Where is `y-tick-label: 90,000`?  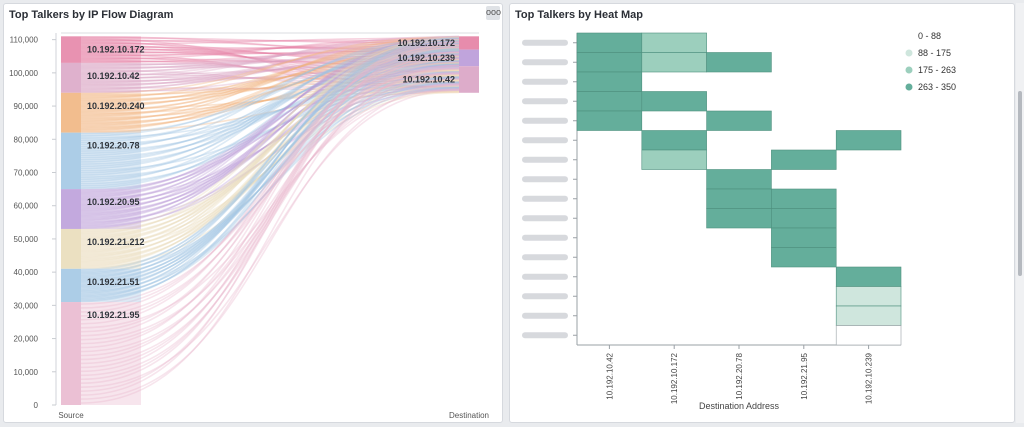 y-tick-label: 90,000 is located at coordinates (26, 106).